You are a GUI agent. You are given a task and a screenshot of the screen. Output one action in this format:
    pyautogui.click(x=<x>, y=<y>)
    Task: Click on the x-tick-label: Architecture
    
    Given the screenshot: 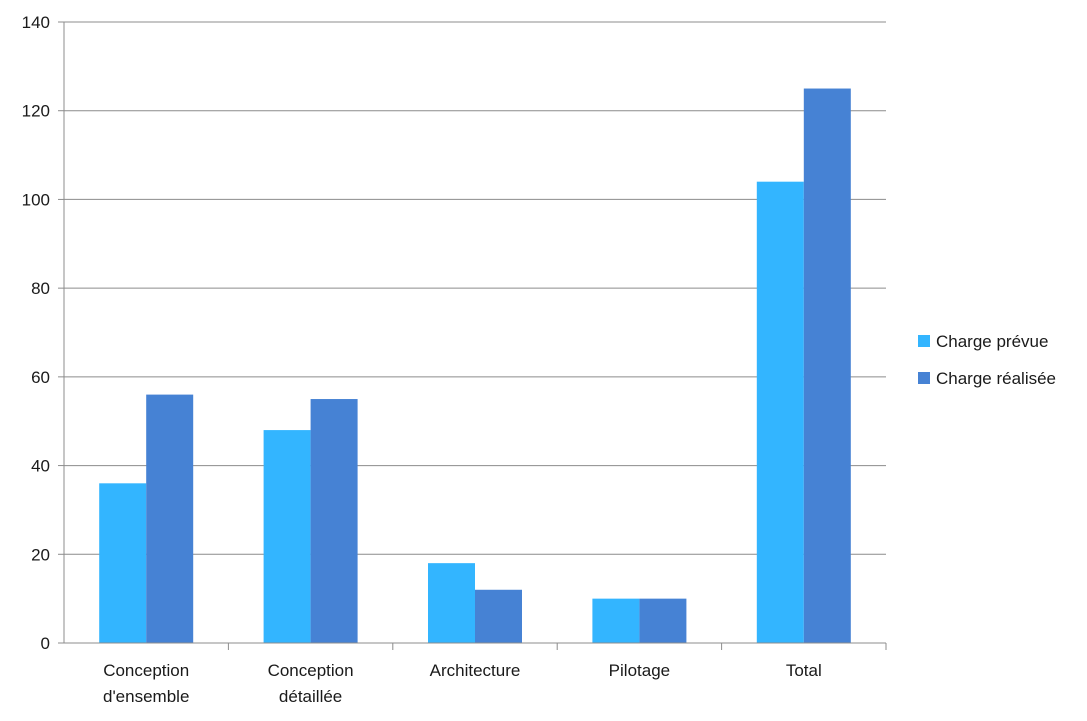 What is the action you would take?
    pyautogui.click(x=475, y=670)
    